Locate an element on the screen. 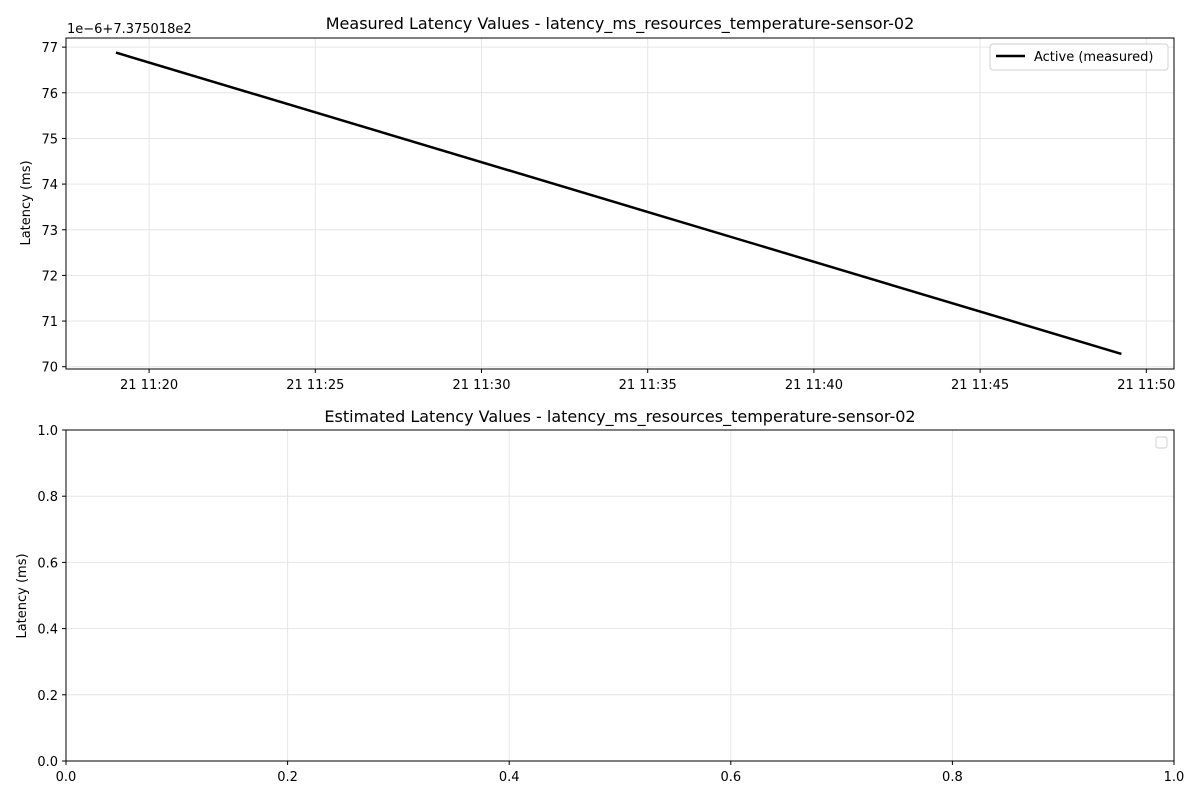  y-axis-label-estimated: Latency (ms) is located at coordinates (22, 595).